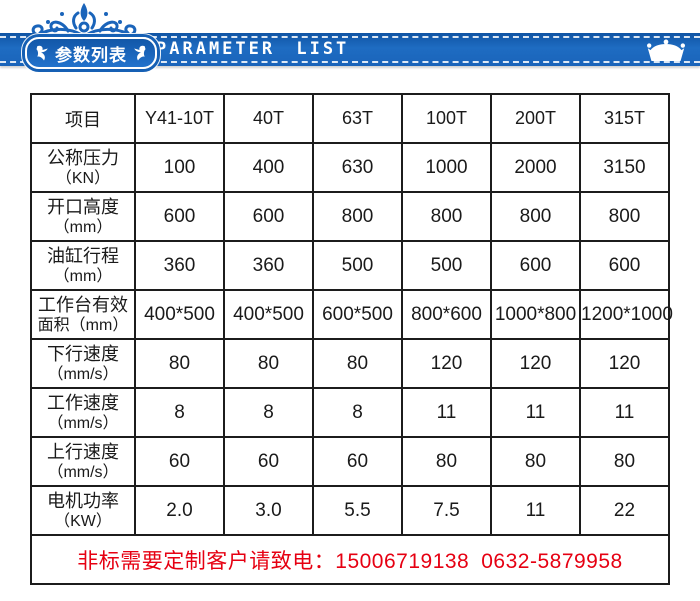  What do you see at coordinates (535, 118) in the screenshot?
I see `header-model: 200T` at bounding box center [535, 118].